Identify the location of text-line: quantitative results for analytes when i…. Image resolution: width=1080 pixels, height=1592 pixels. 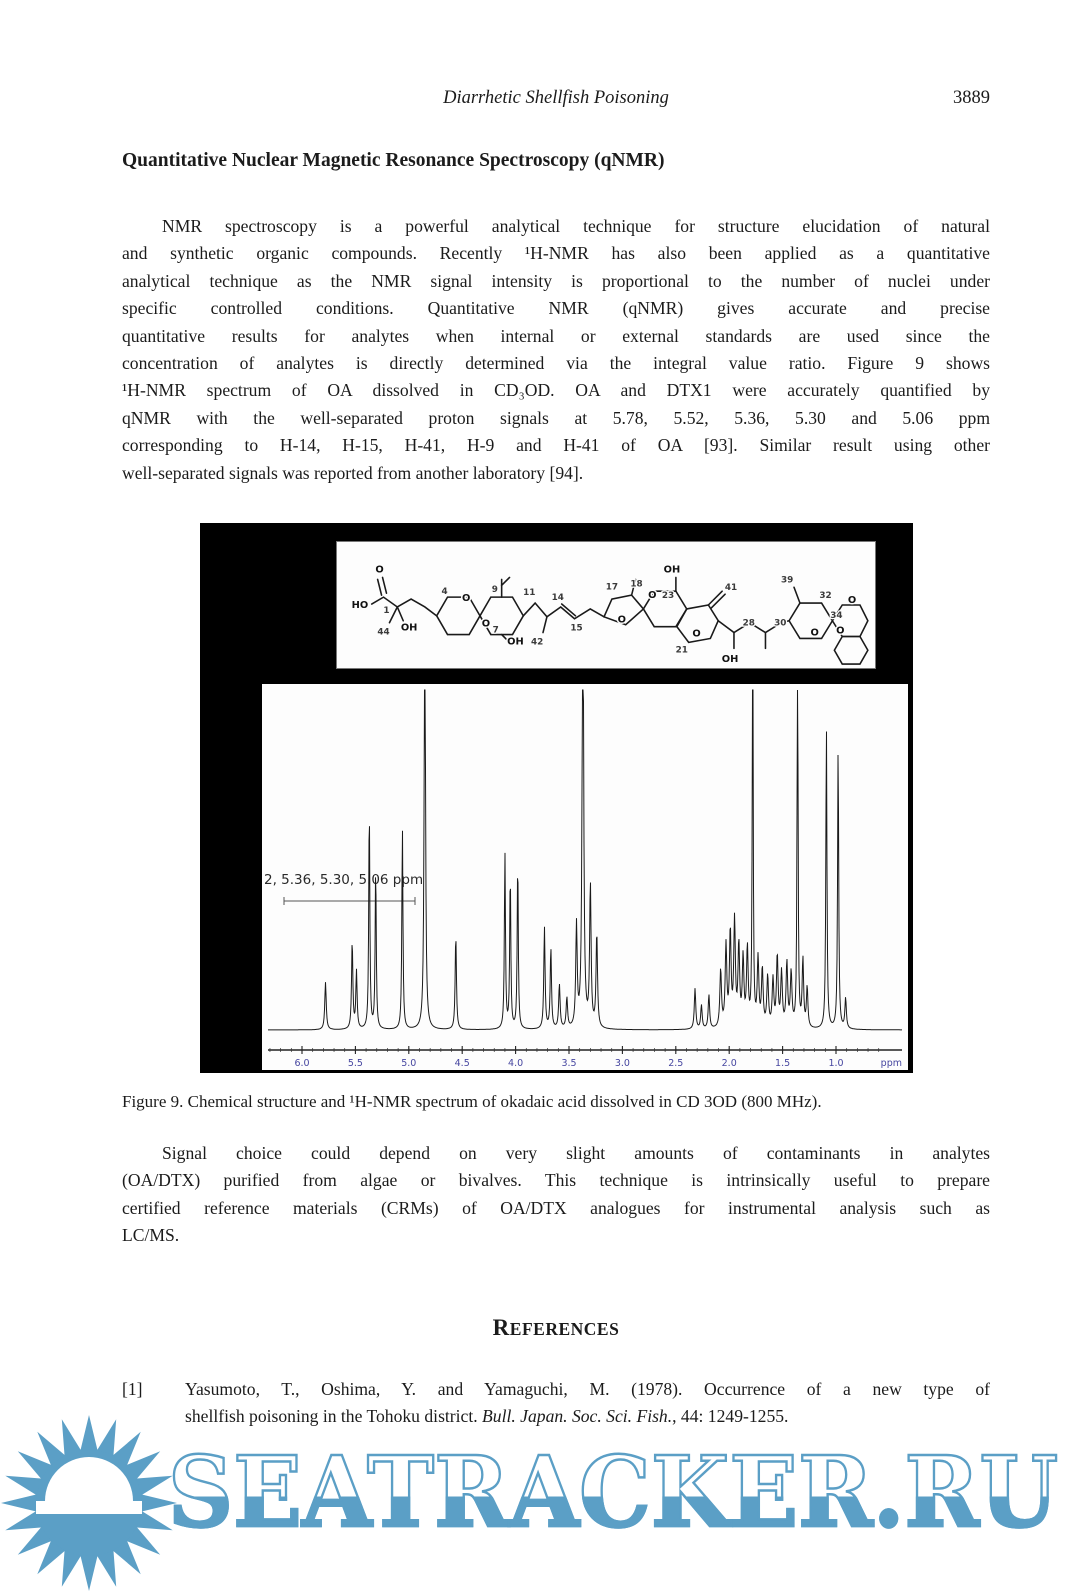
(556, 335).